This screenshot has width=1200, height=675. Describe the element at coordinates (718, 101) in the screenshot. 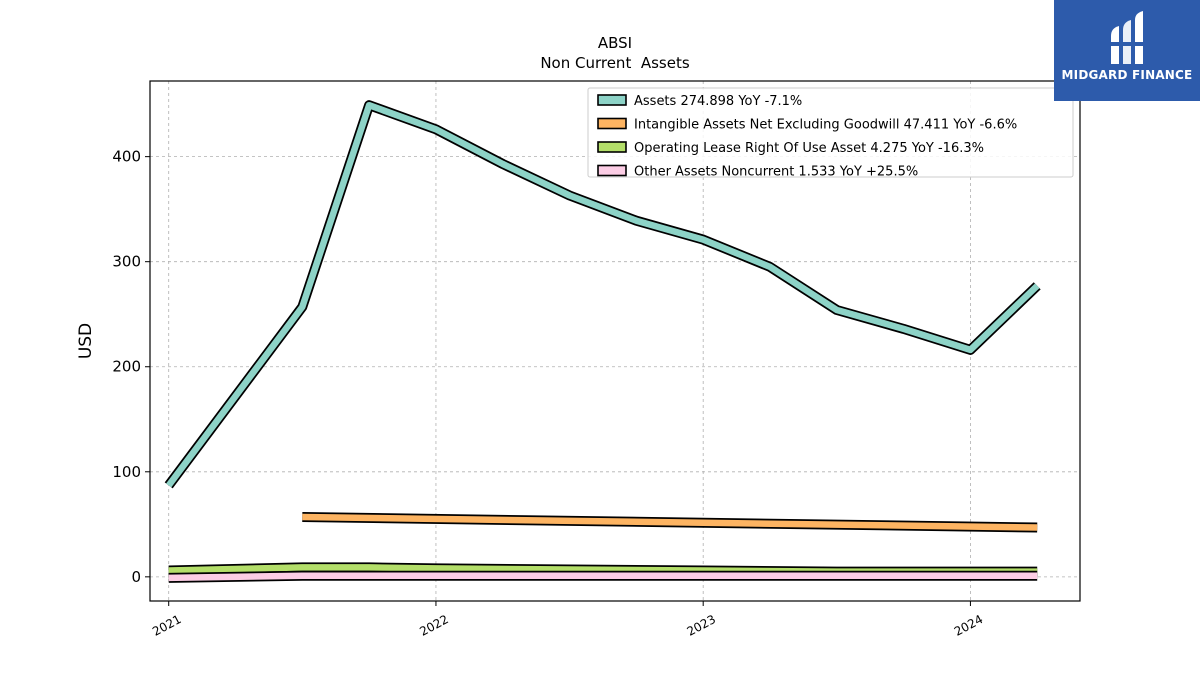

I see `legend-label: Assets 274.898 YoY -7.1%` at that location.